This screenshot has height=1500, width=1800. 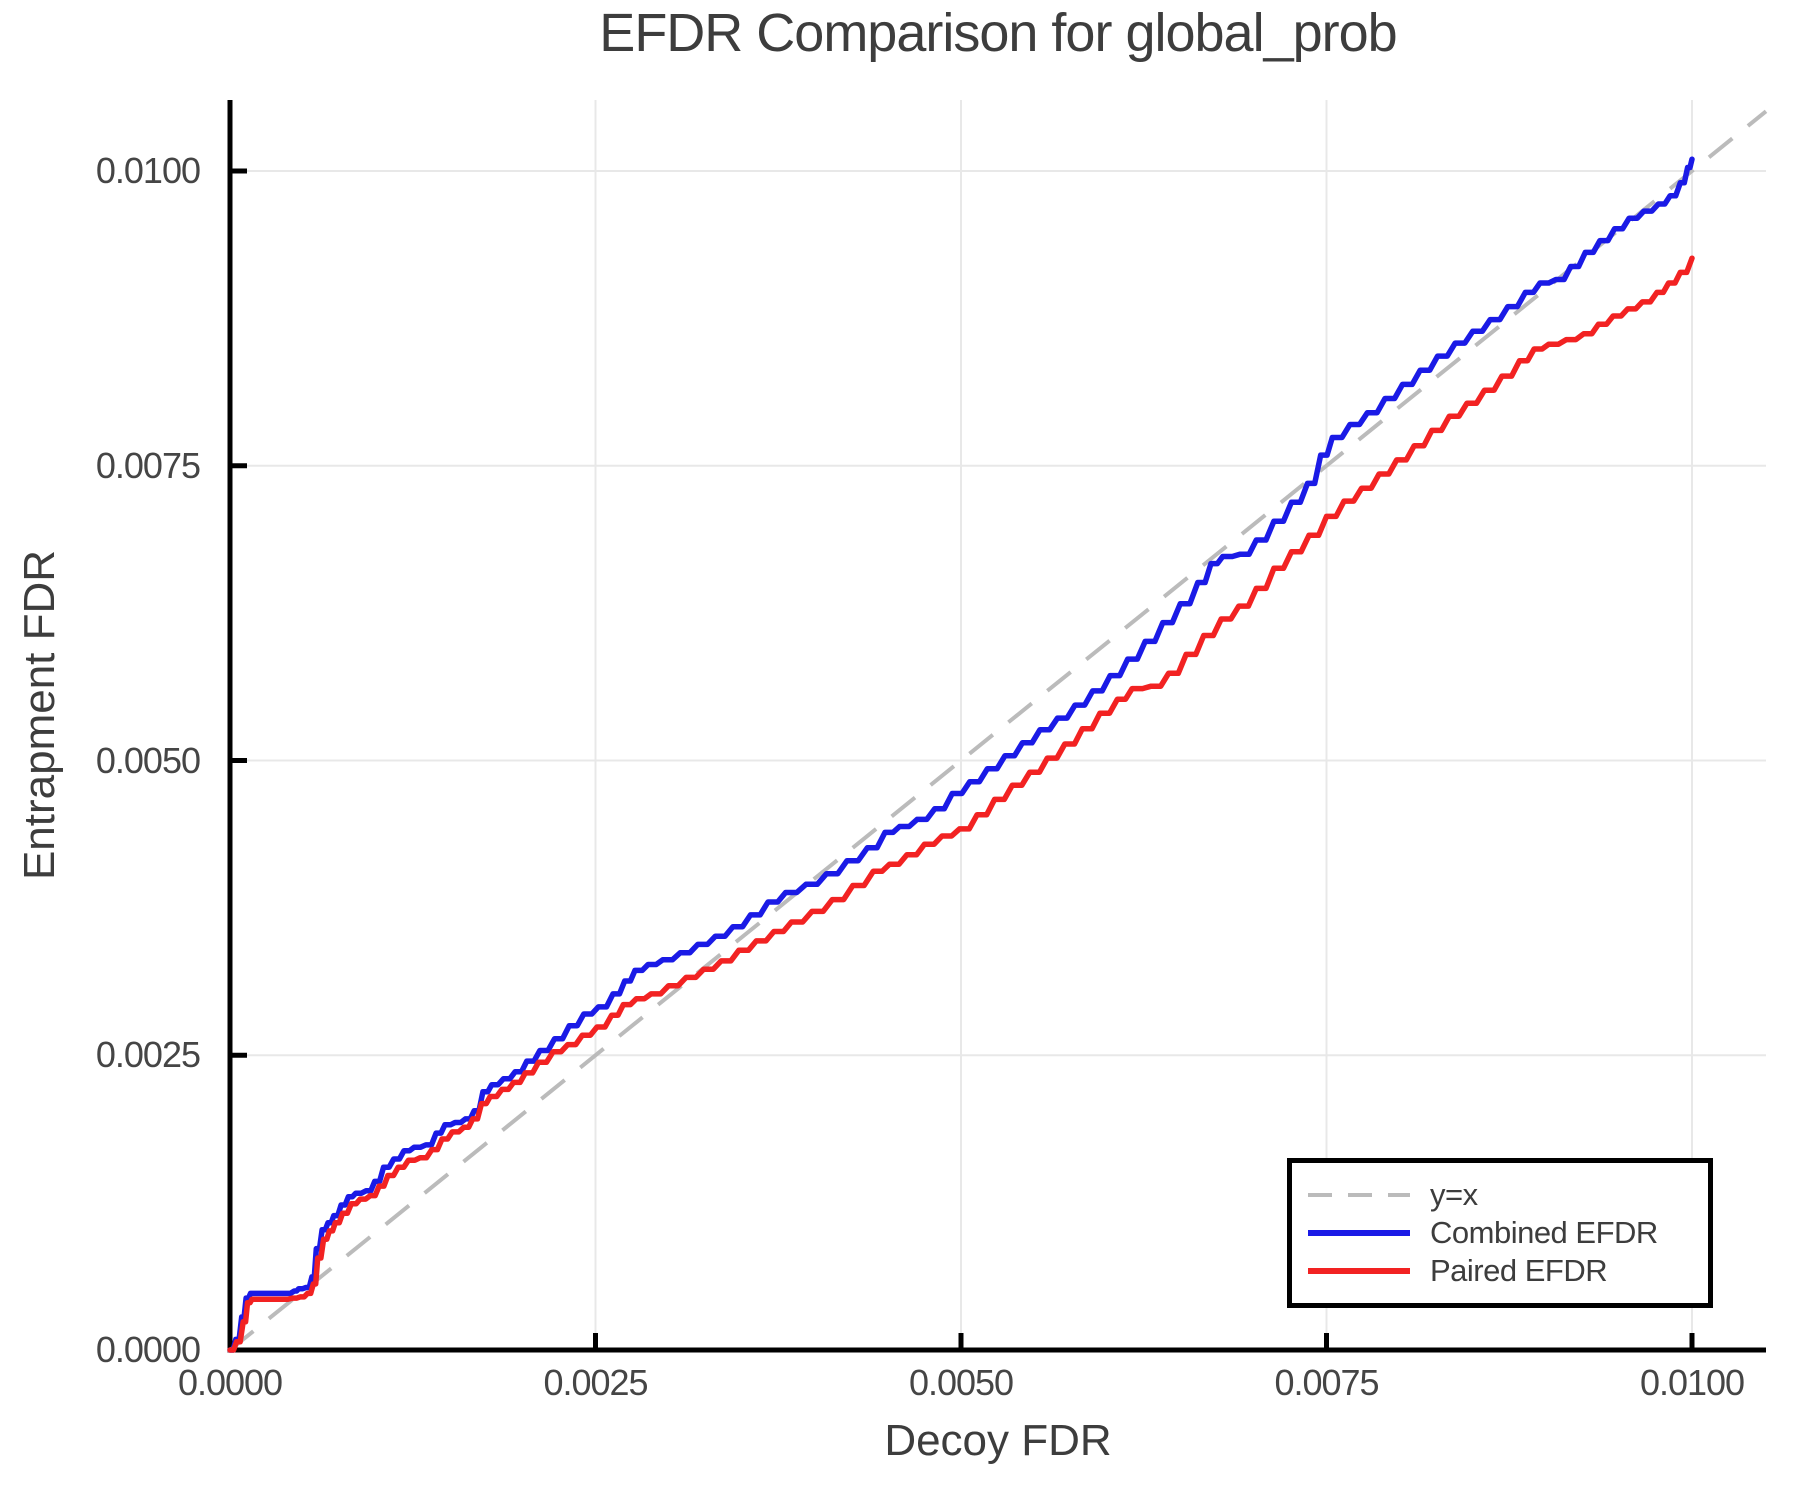 What do you see at coordinates (1359, 1195) in the screenshot?
I see `legend-swatch-diagonal-line` at bounding box center [1359, 1195].